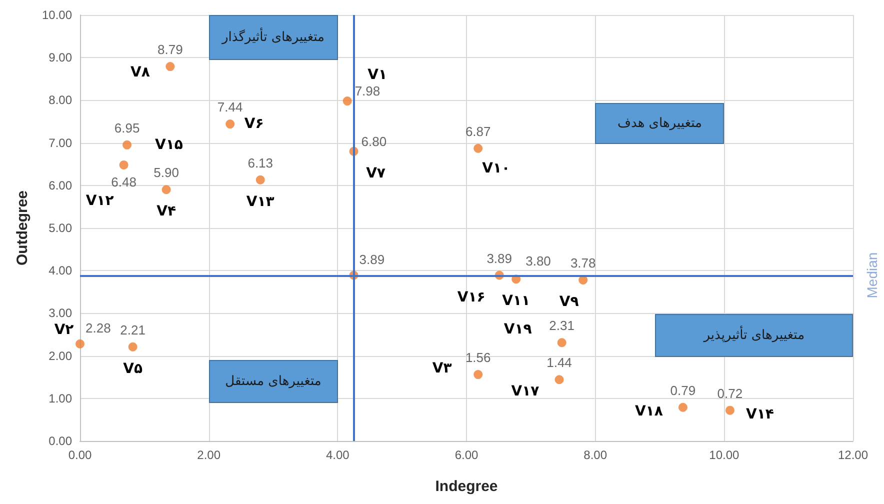  What do you see at coordinates (127, 128) in the screenshot?
I see `data-label: 6.95` at bounding box center [127, 128].